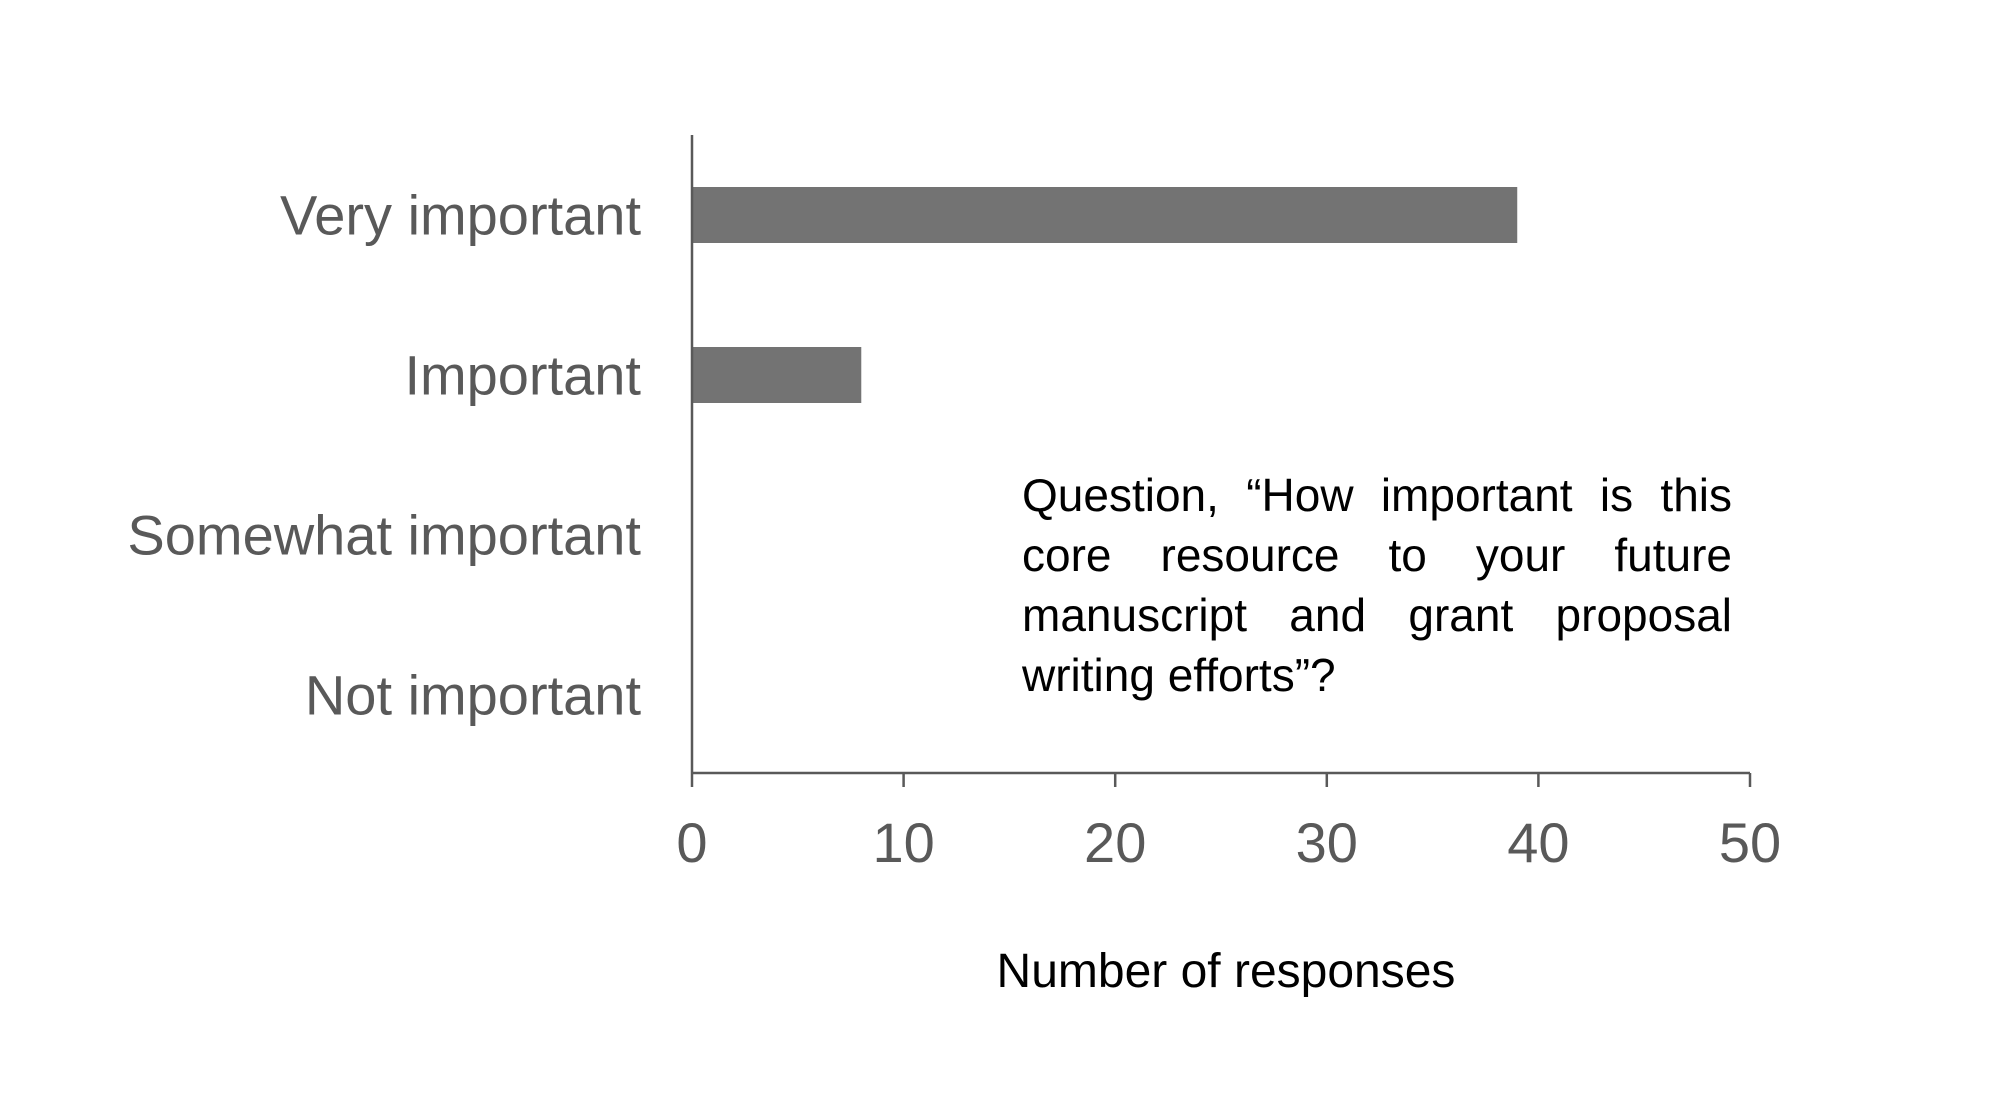 This screenshot has width=2004, height=1115. I want to click on x-tick-label: 10, so click(903, 842).